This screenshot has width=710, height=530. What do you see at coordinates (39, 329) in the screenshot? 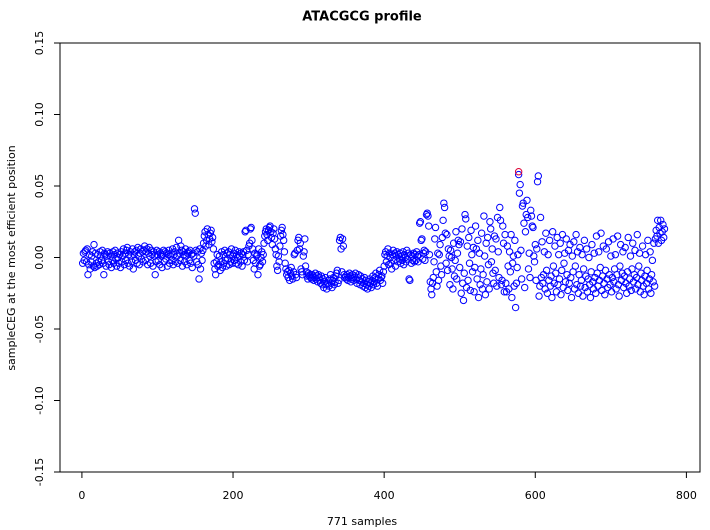
I see `y-tick-label: -0.05` at bounding box center [39, 329].